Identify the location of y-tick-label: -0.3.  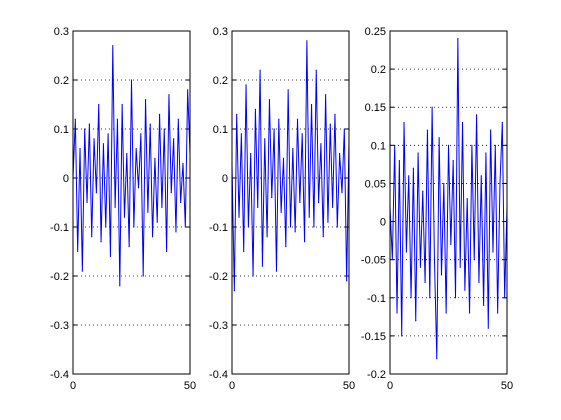
(59, 326).